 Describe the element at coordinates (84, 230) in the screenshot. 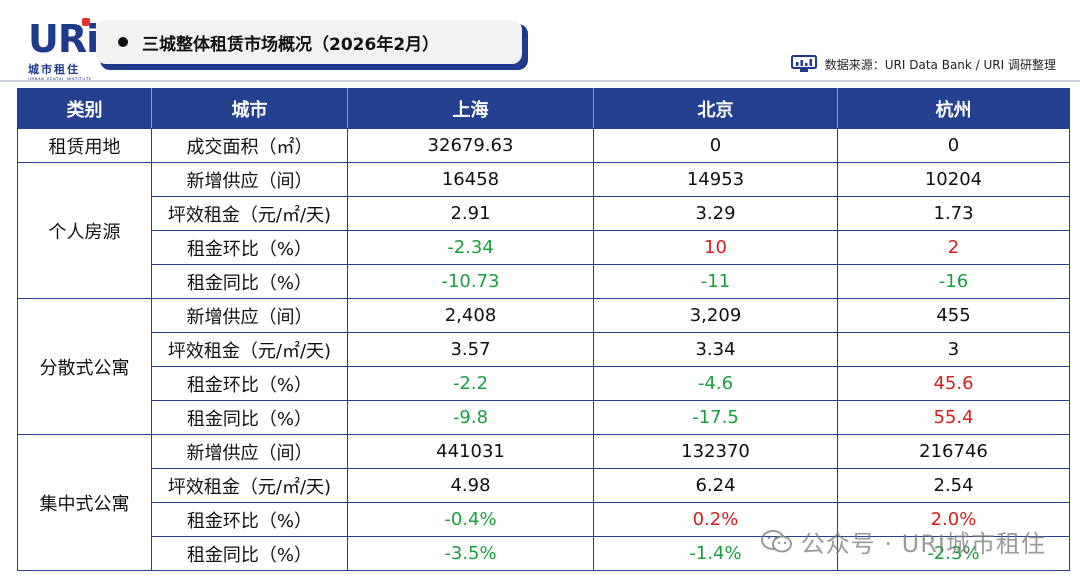

I see `category-cell: 个人房源` at that location.